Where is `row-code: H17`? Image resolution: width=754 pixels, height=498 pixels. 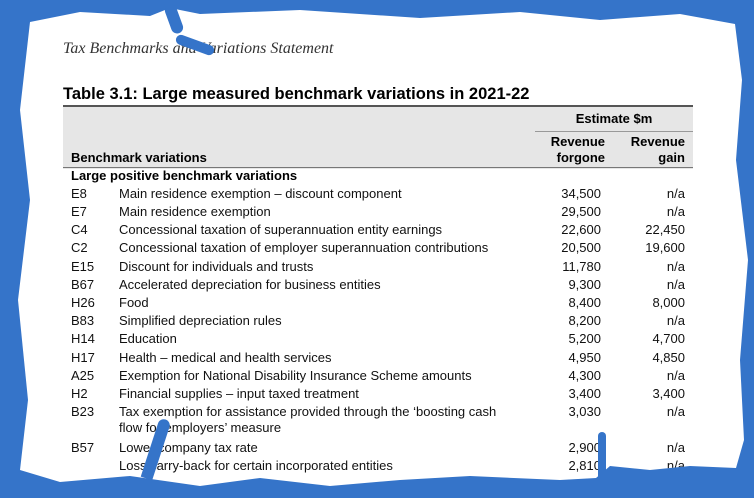 row-code: H17 is located at coordinates (83, 357).